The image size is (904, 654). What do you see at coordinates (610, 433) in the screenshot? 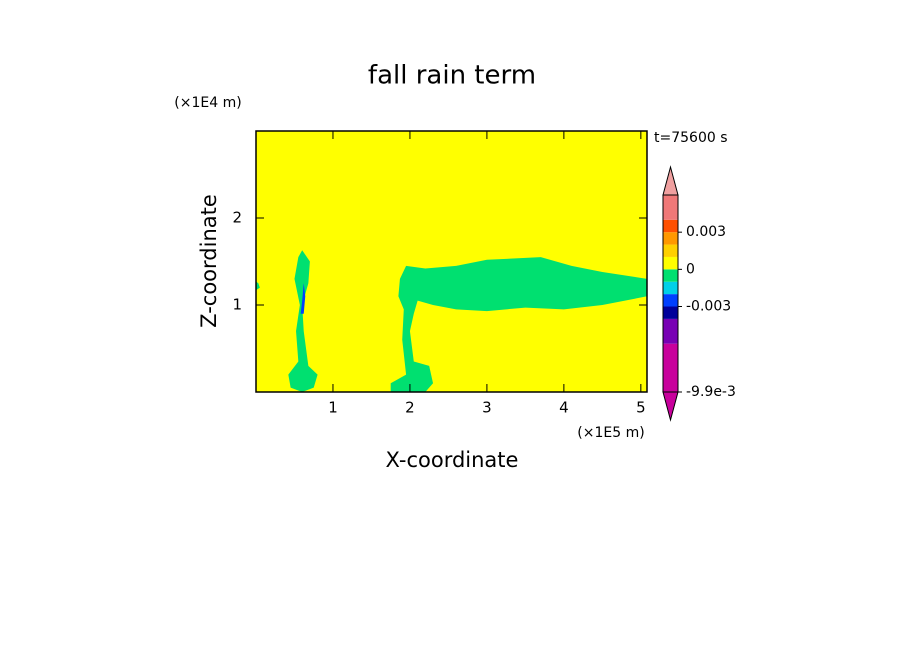
I see `x-unit: (×1E5 m)` at bounding box center [610, 433].